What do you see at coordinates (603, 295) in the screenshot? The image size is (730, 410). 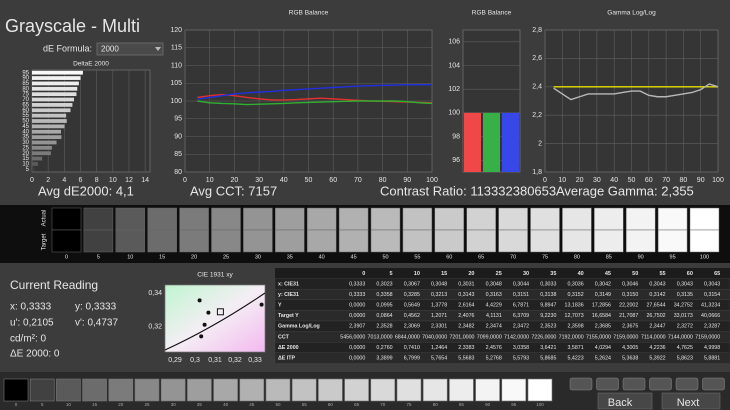 I see `table-cell: 0,3149` at bounding box center [603, 295].